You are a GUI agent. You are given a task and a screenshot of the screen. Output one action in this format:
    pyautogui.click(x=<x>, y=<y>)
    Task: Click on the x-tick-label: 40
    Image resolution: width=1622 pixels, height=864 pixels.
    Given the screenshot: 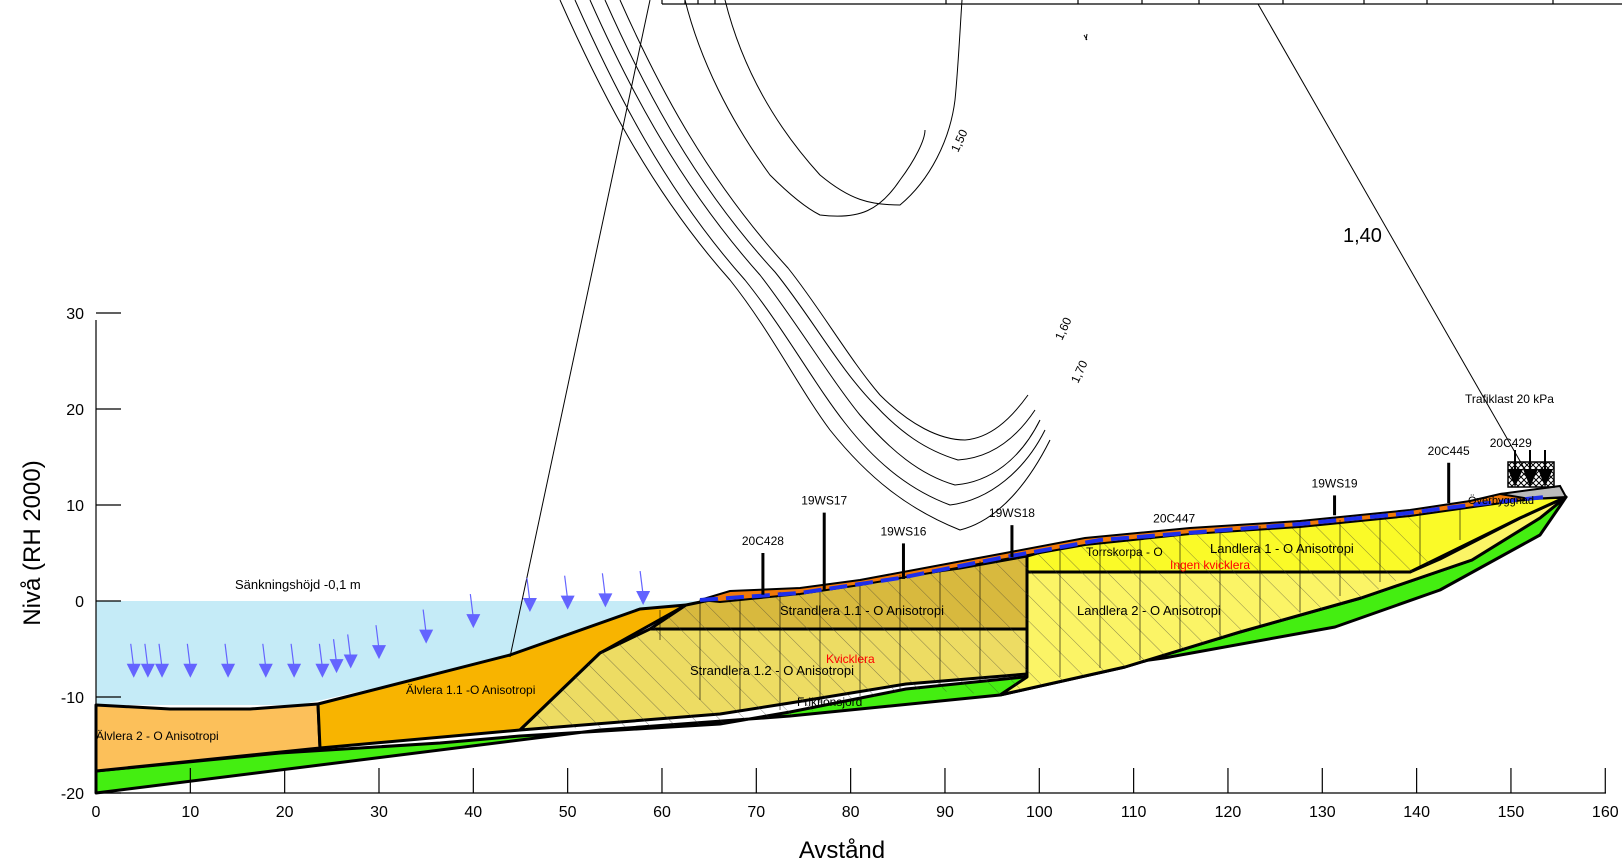 What is the action you would take?
    pyautogui.click(x=473, y=812)
    